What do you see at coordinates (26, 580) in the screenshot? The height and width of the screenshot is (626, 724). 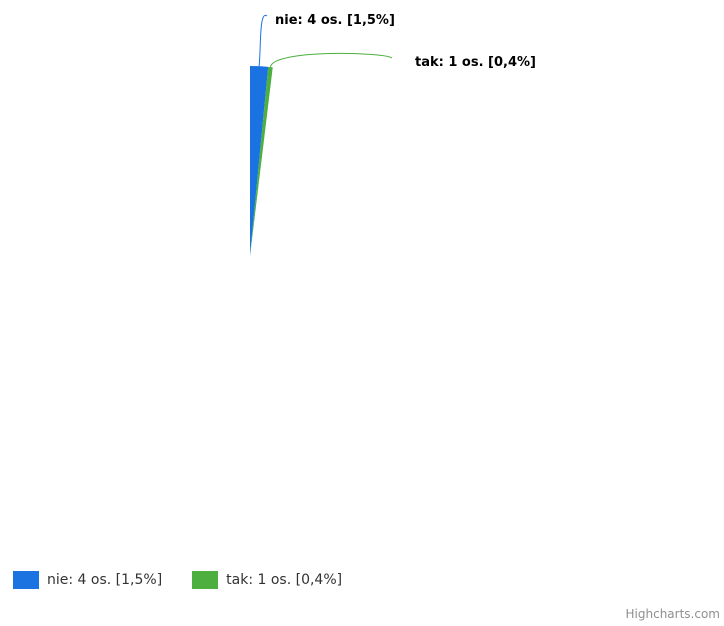 I see `legend-swatch-nie` at bounding box center [26, 580].